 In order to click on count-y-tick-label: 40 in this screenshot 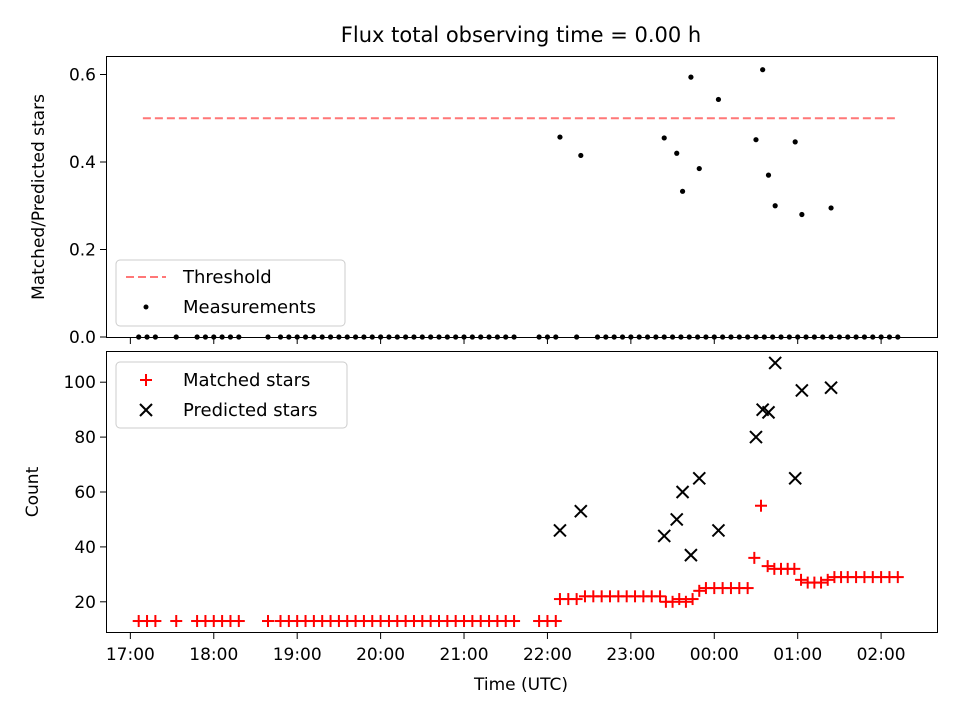, I will do `click(85, 548)`.